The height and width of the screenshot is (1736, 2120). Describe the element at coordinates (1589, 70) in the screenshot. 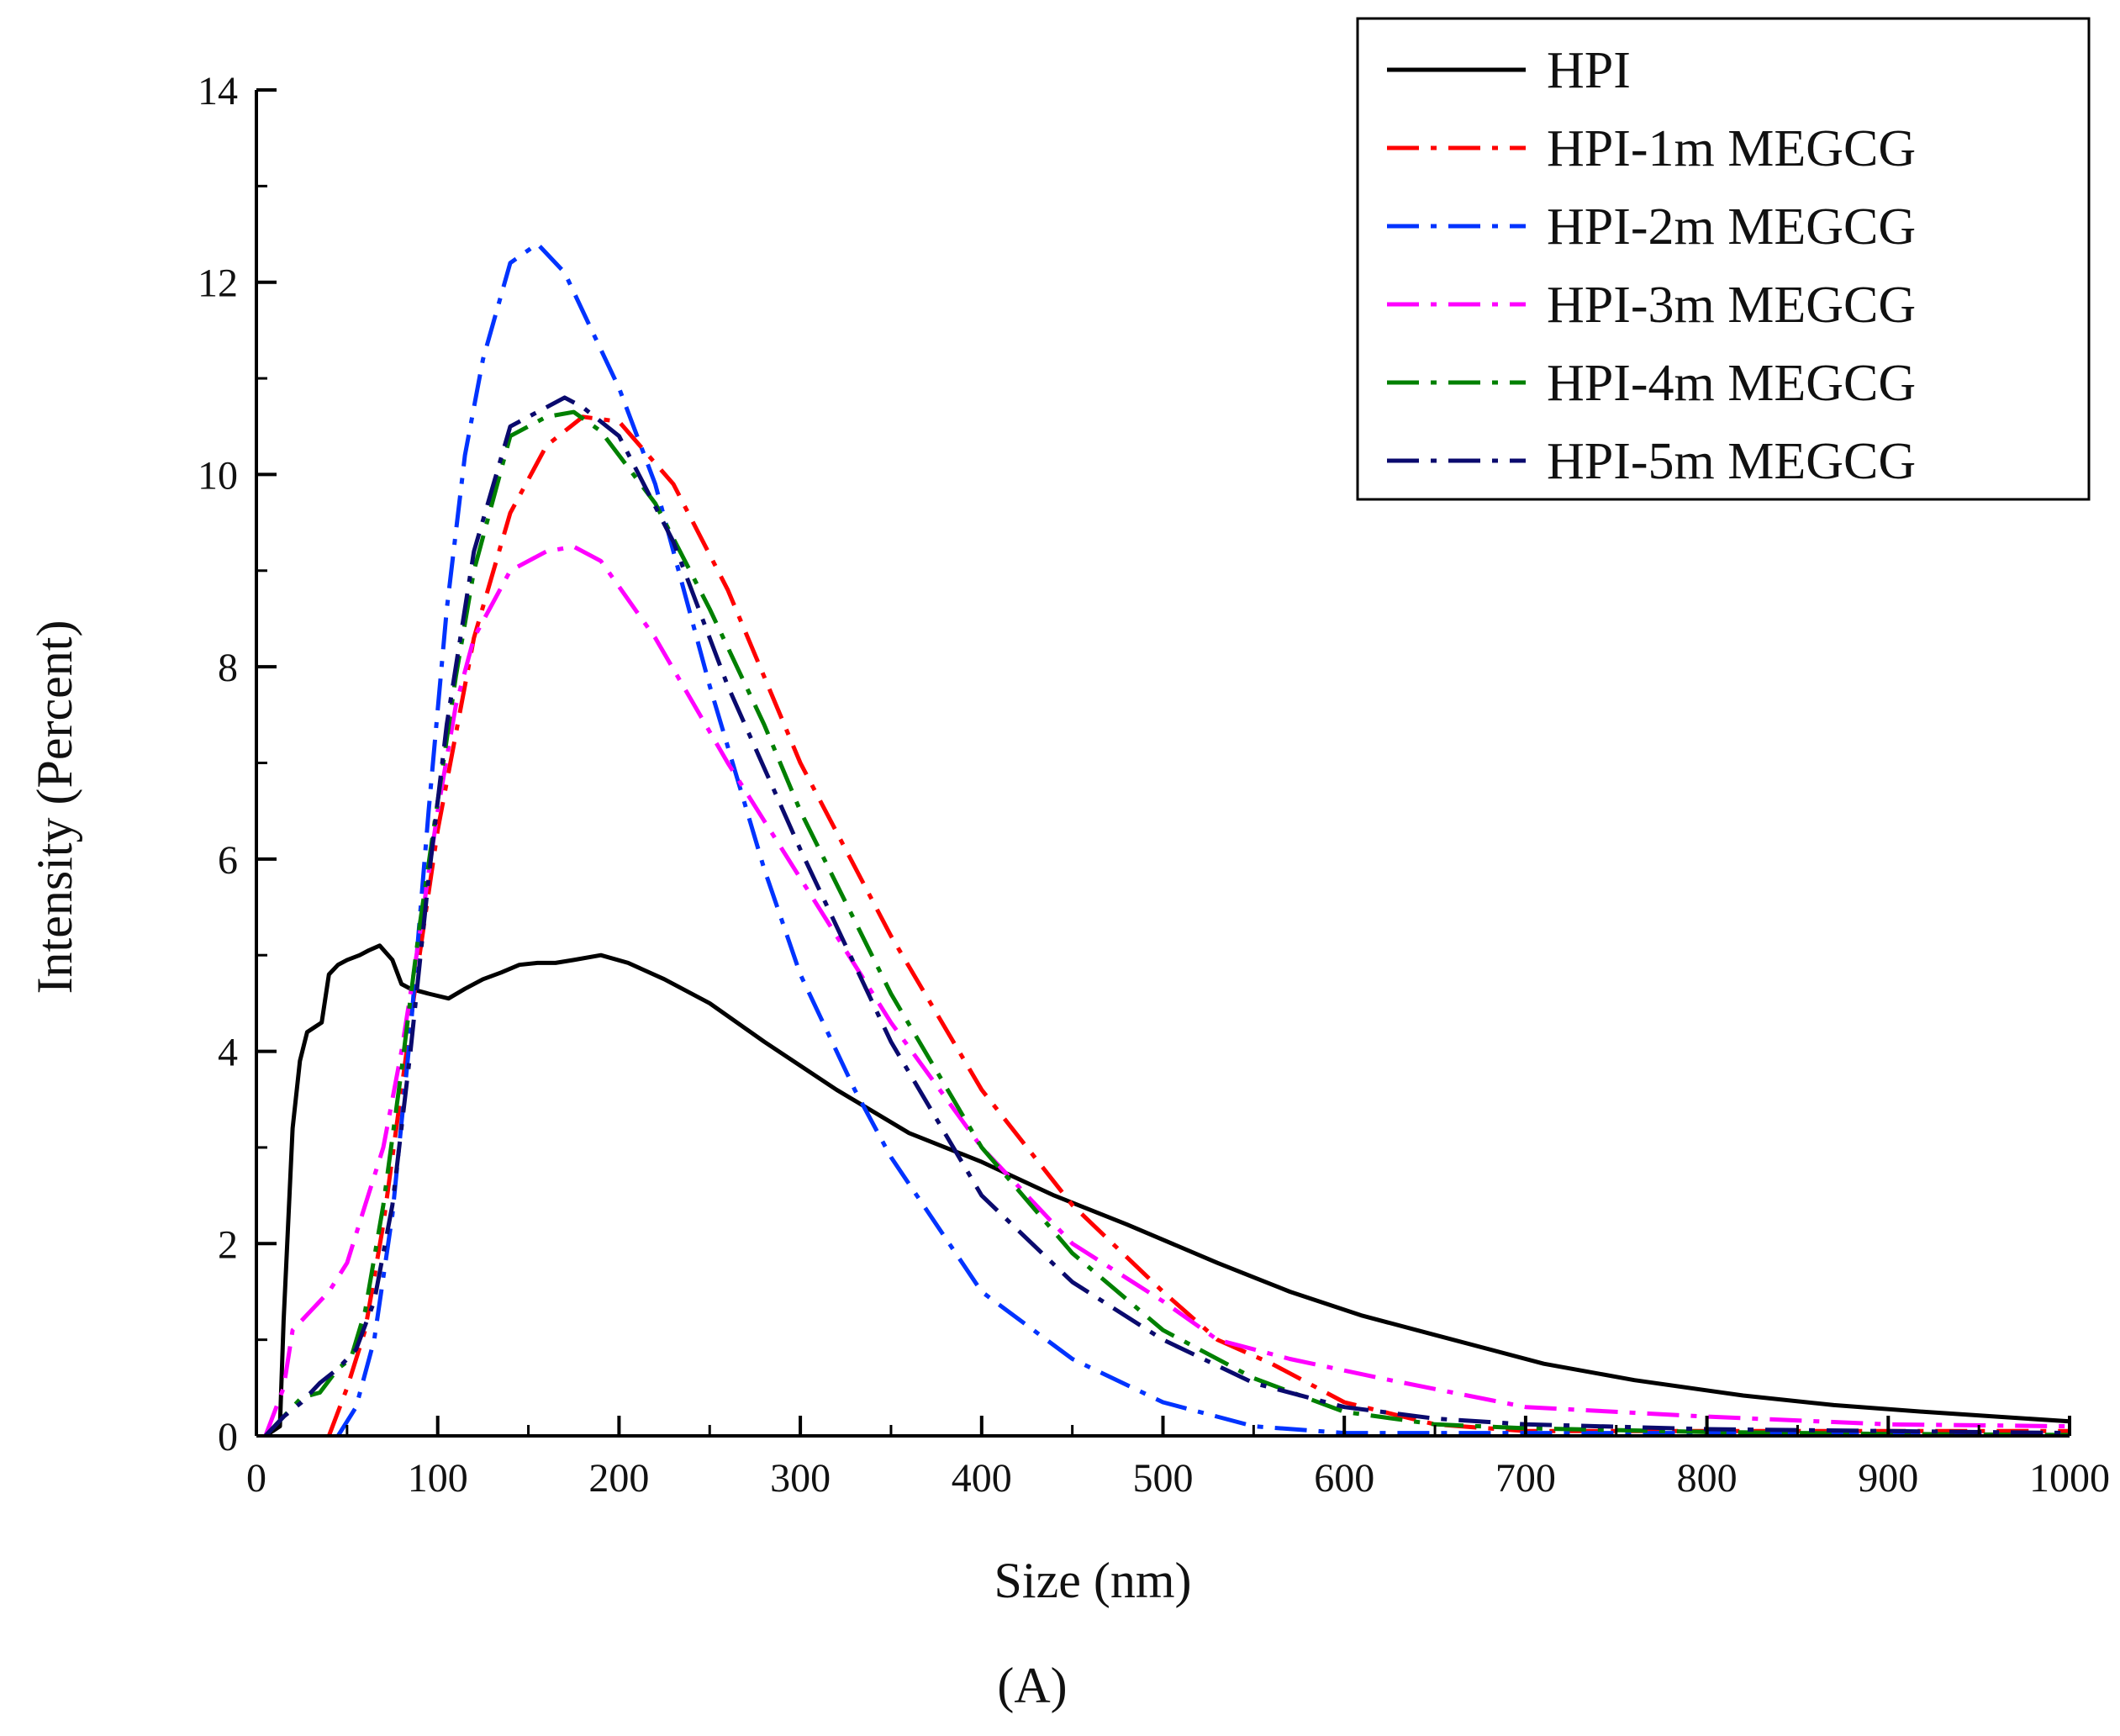

I see `legend-label-hpi: HPI` at that location.